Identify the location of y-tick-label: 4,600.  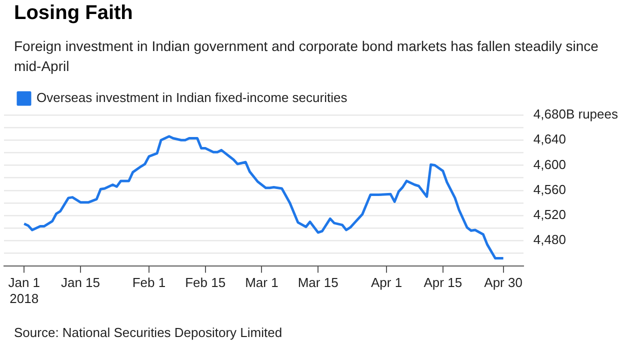
(549, 164).